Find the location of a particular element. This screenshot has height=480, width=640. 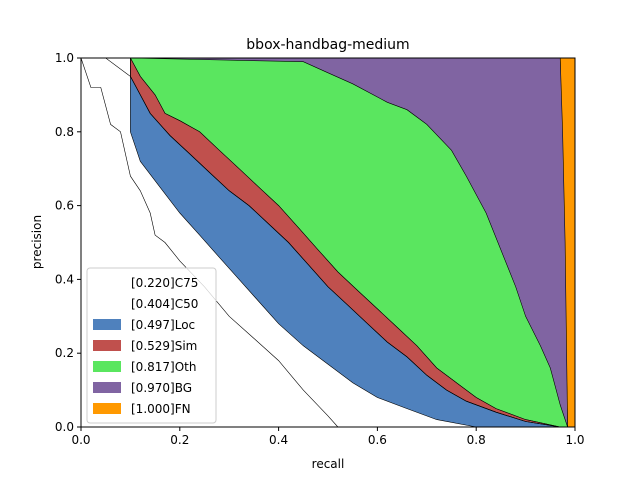

legend-label: [0.970]BG is located at coordinates (161, 388).